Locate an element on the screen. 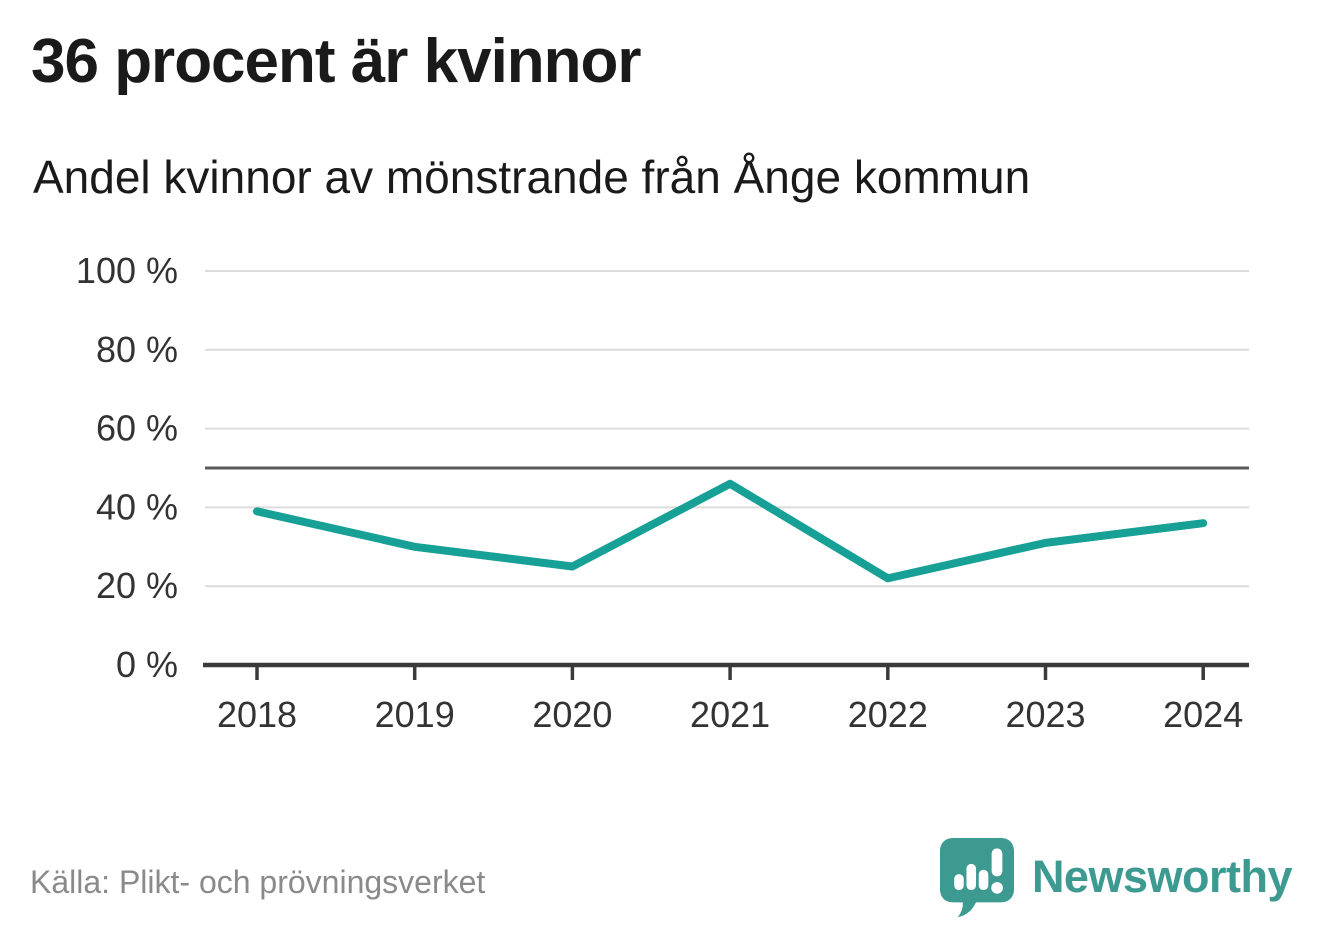  data-line is located at coordinates (730, 531).